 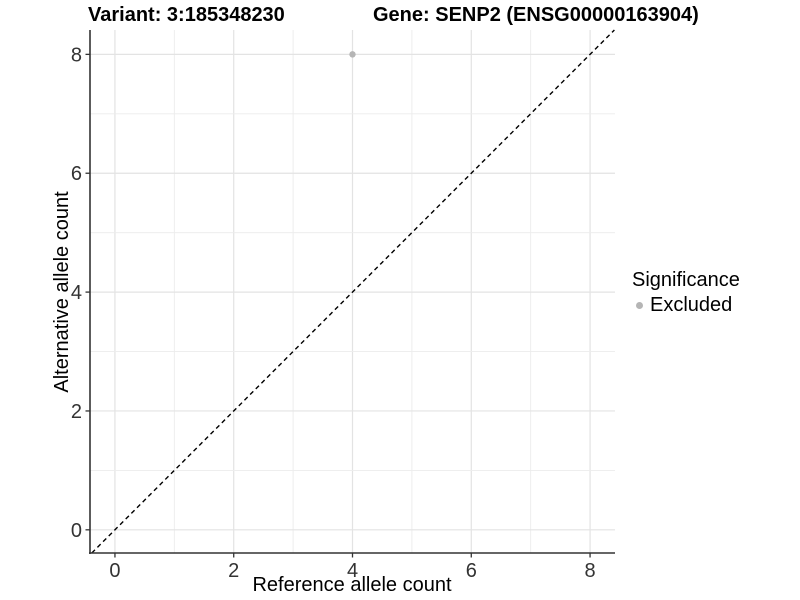 I want to click on y-tick-label: 4, so click(x=76, y=293).